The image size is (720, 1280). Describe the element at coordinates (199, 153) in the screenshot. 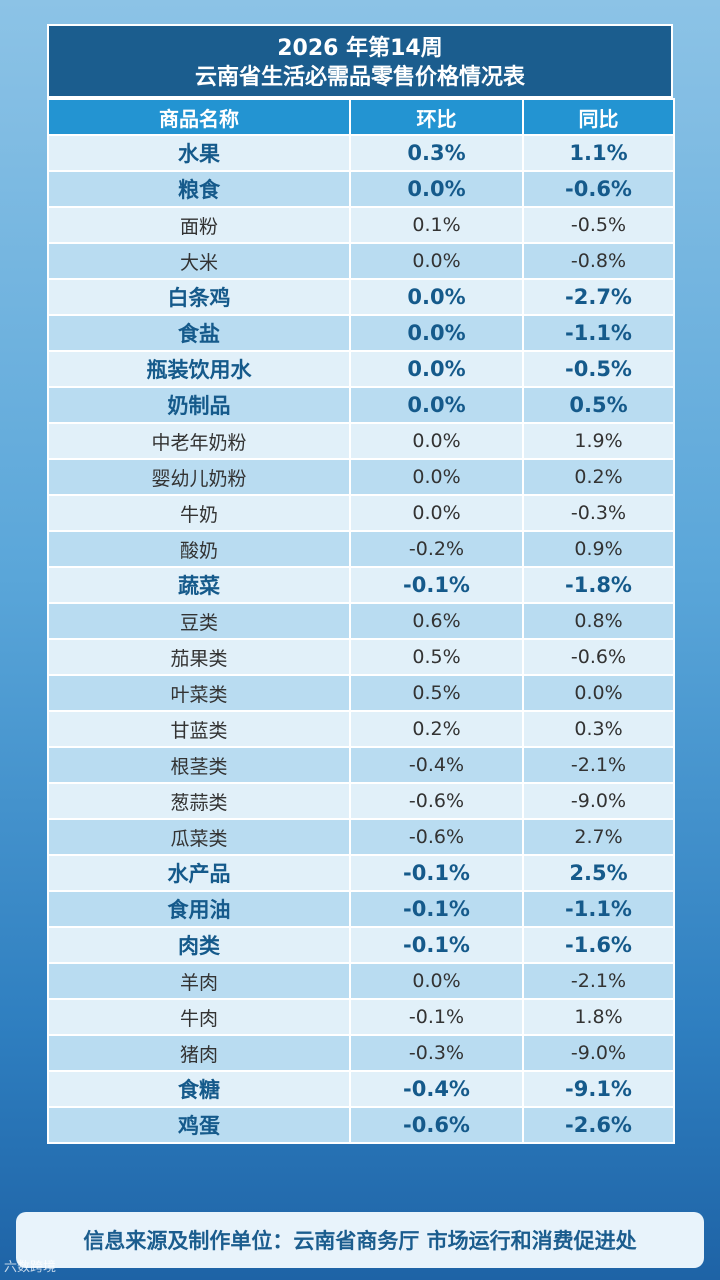

I see `cell-item-name: 水果` at that location.